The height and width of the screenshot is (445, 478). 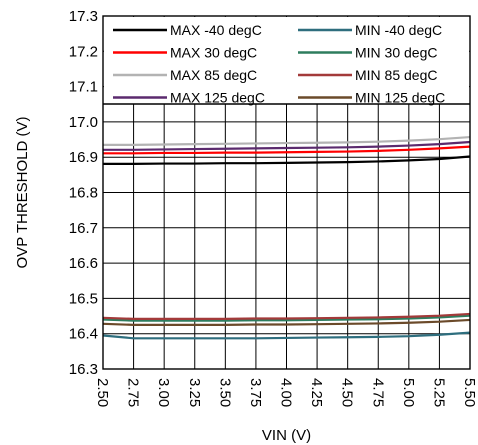 What do you see at coordinates (83, 157) in the screenshot?
I see `y-tick-label: 16.9` at bounding box center [83, 157].